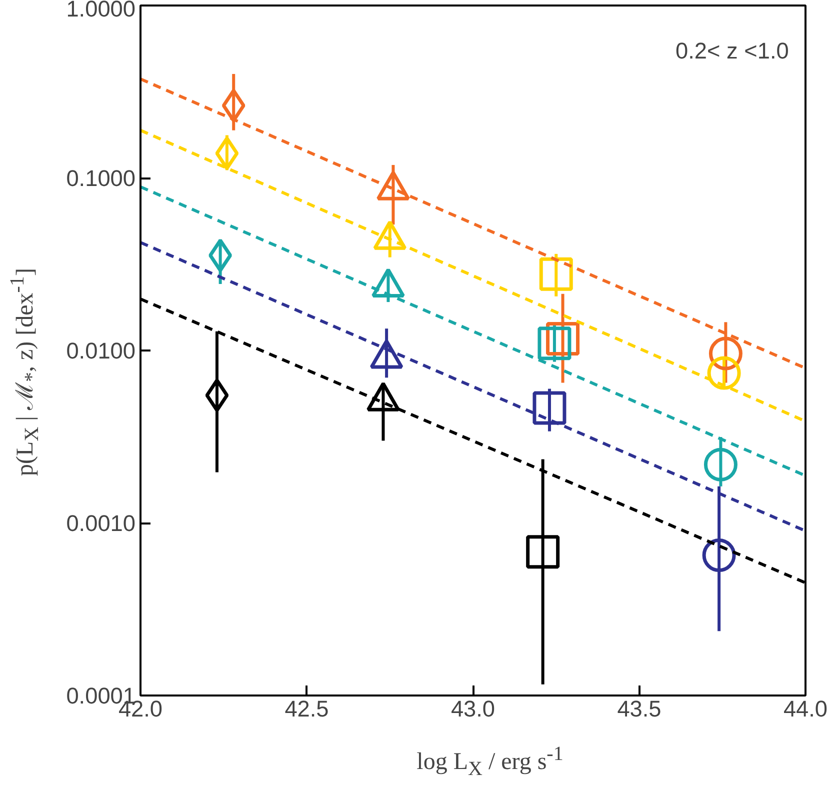 The width and height of the screenshot is (831, 787). Describe the element at coordinates (805, 709) in the screenshot. I see `x-tick-label: 44.0` at that location.